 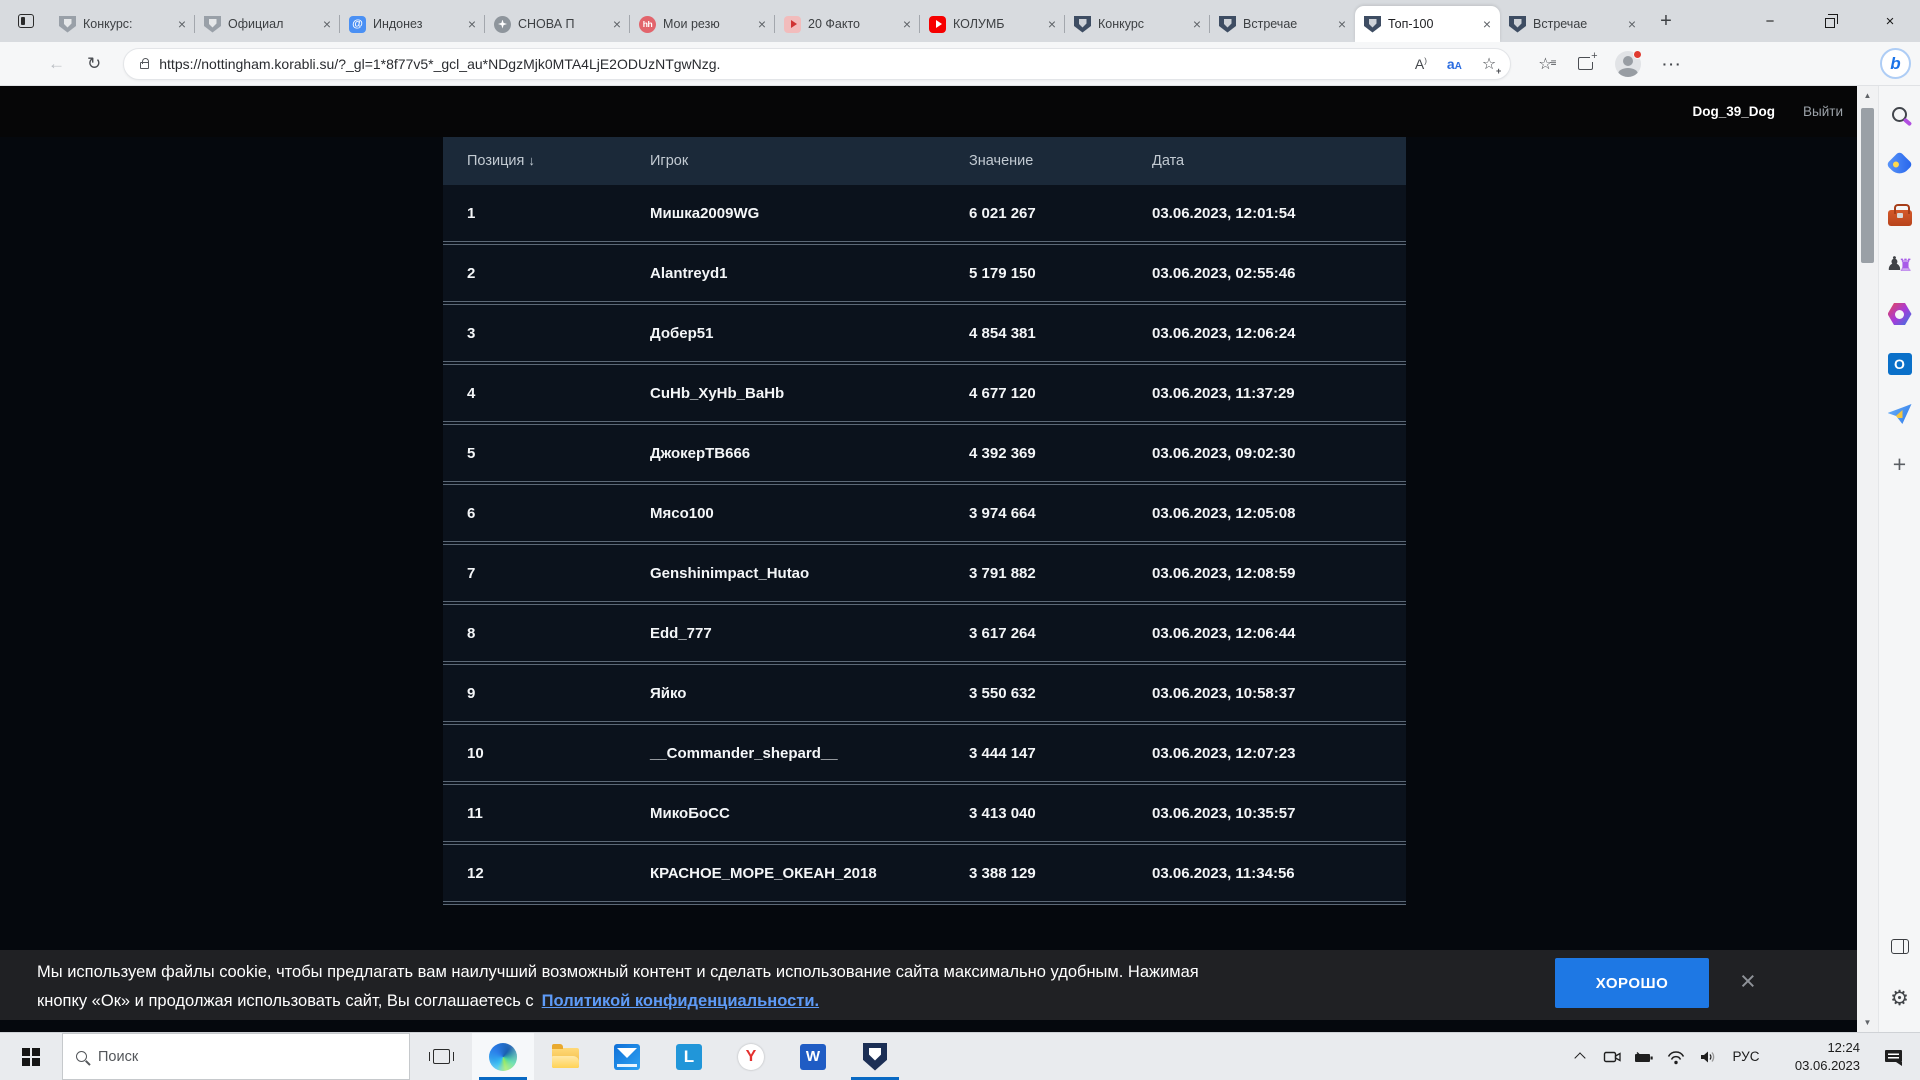 I want to click on sidebar-shopping-icon, so click(x=1900, y=164).